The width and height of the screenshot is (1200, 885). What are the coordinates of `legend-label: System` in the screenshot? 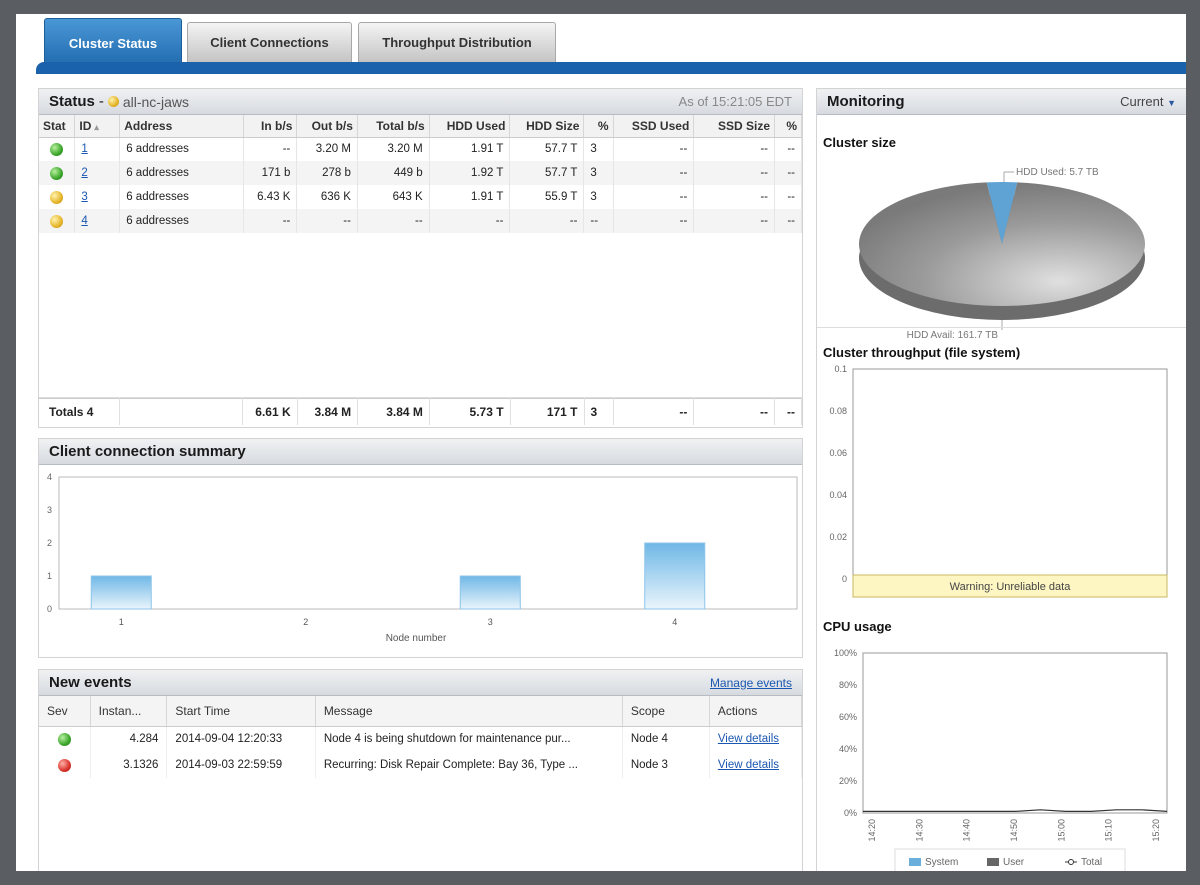 It's located at (941, 862).